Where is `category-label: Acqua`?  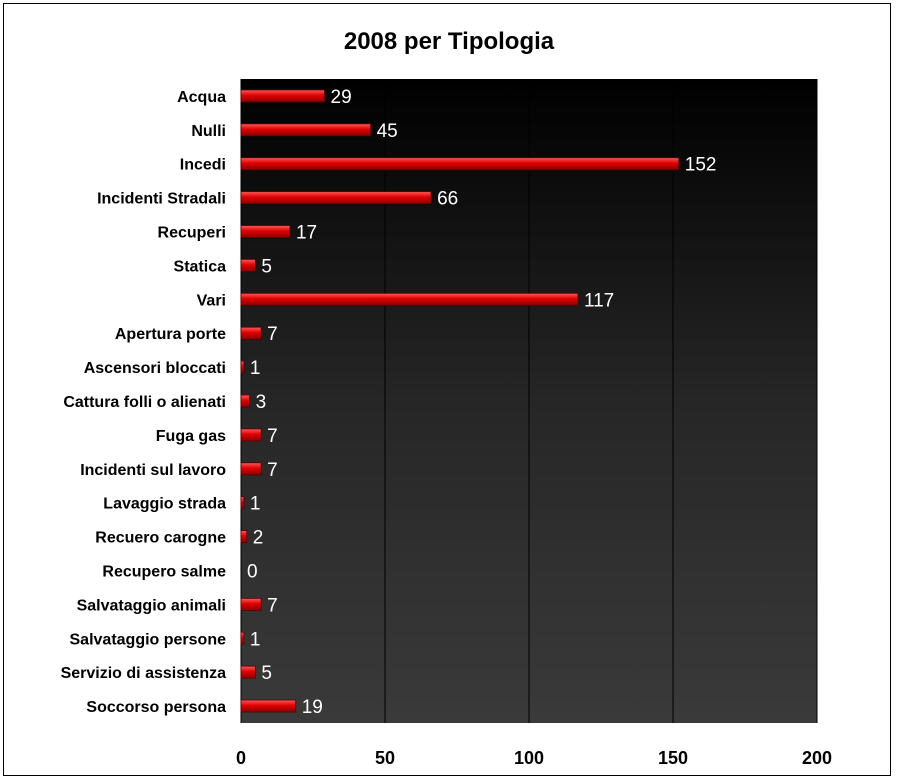 category-label: Acqua is located at coordinates (201, 97).